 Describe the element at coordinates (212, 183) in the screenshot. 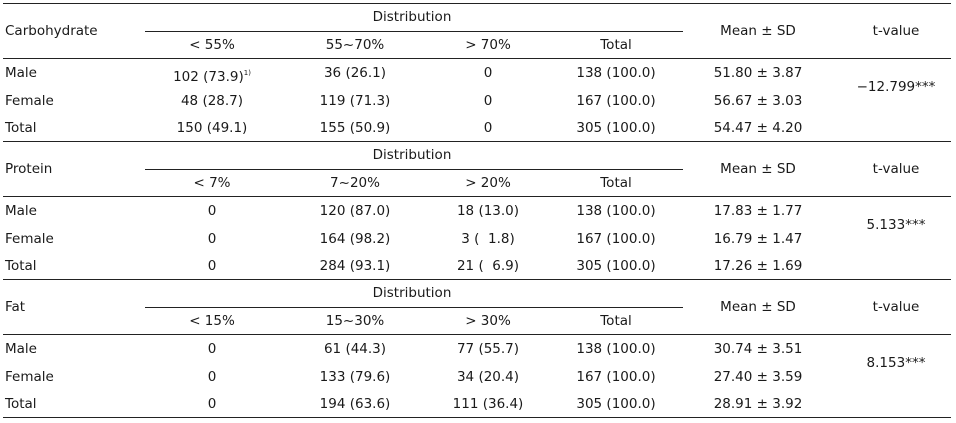

I see `range-header: < 7%` at that location.